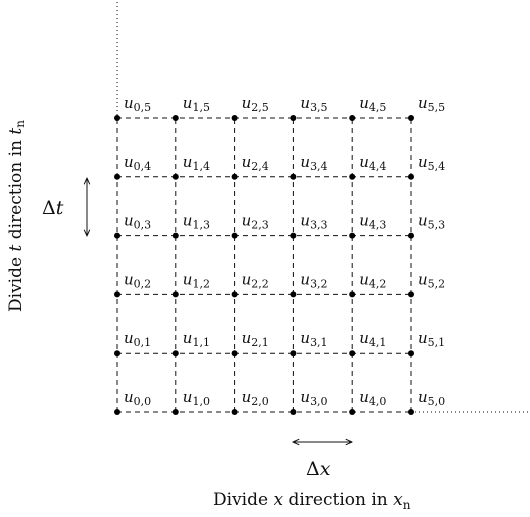 The image size is (530, 517). Describe the element at coordinates (313, 339) in the screenshot. I see `grid-point-label: u3,1` at that location.